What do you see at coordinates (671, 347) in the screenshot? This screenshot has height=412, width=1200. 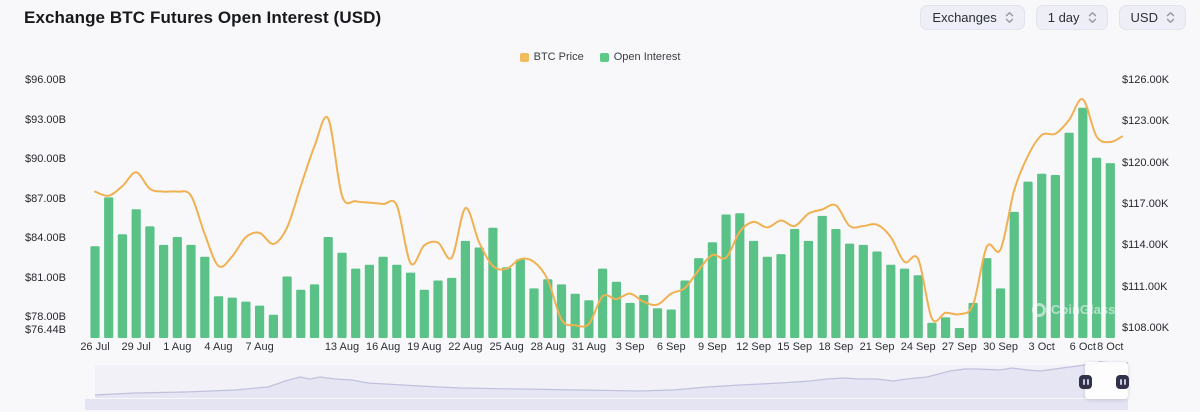 I see `x-axis-label: 6 Sep` at bounding box center [671, 347].